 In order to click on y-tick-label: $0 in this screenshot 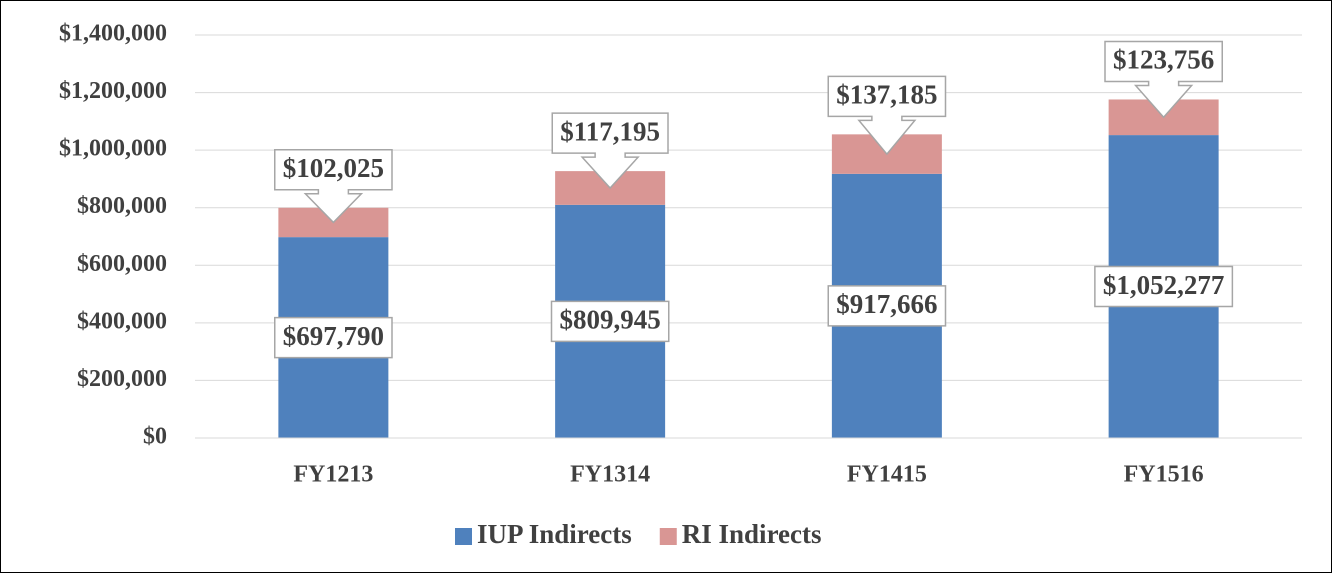, I will do `click(155, 437)`.